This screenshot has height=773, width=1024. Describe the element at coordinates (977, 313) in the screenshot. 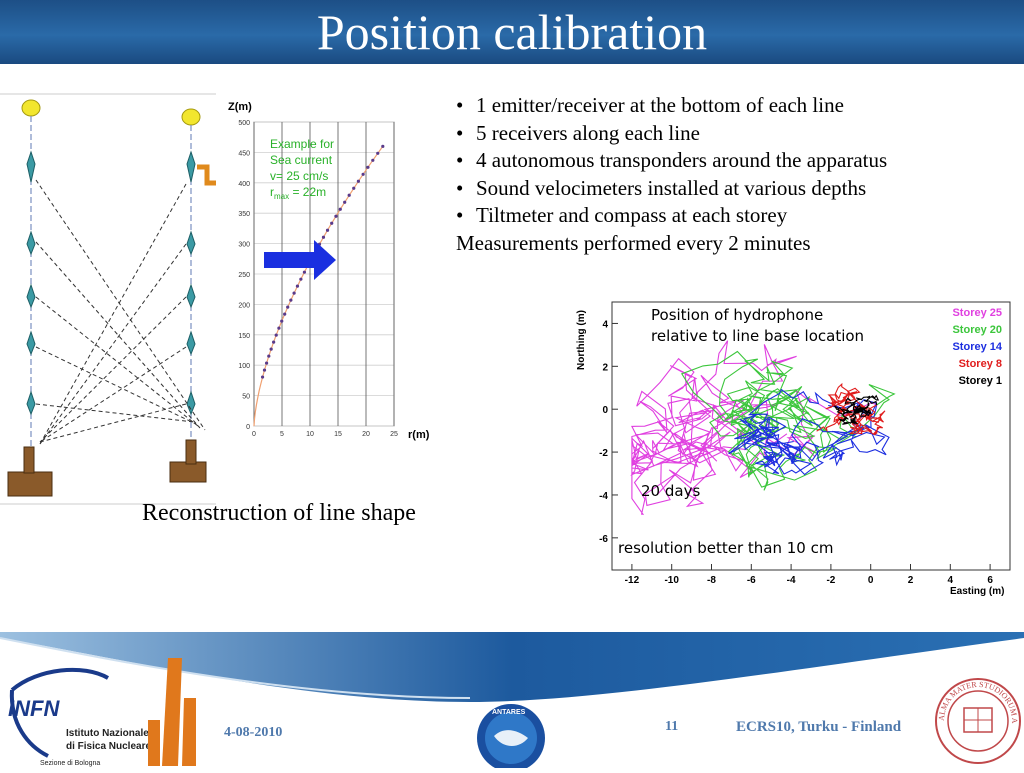

I see `storey-legend-entry: Storey 25` at that location.